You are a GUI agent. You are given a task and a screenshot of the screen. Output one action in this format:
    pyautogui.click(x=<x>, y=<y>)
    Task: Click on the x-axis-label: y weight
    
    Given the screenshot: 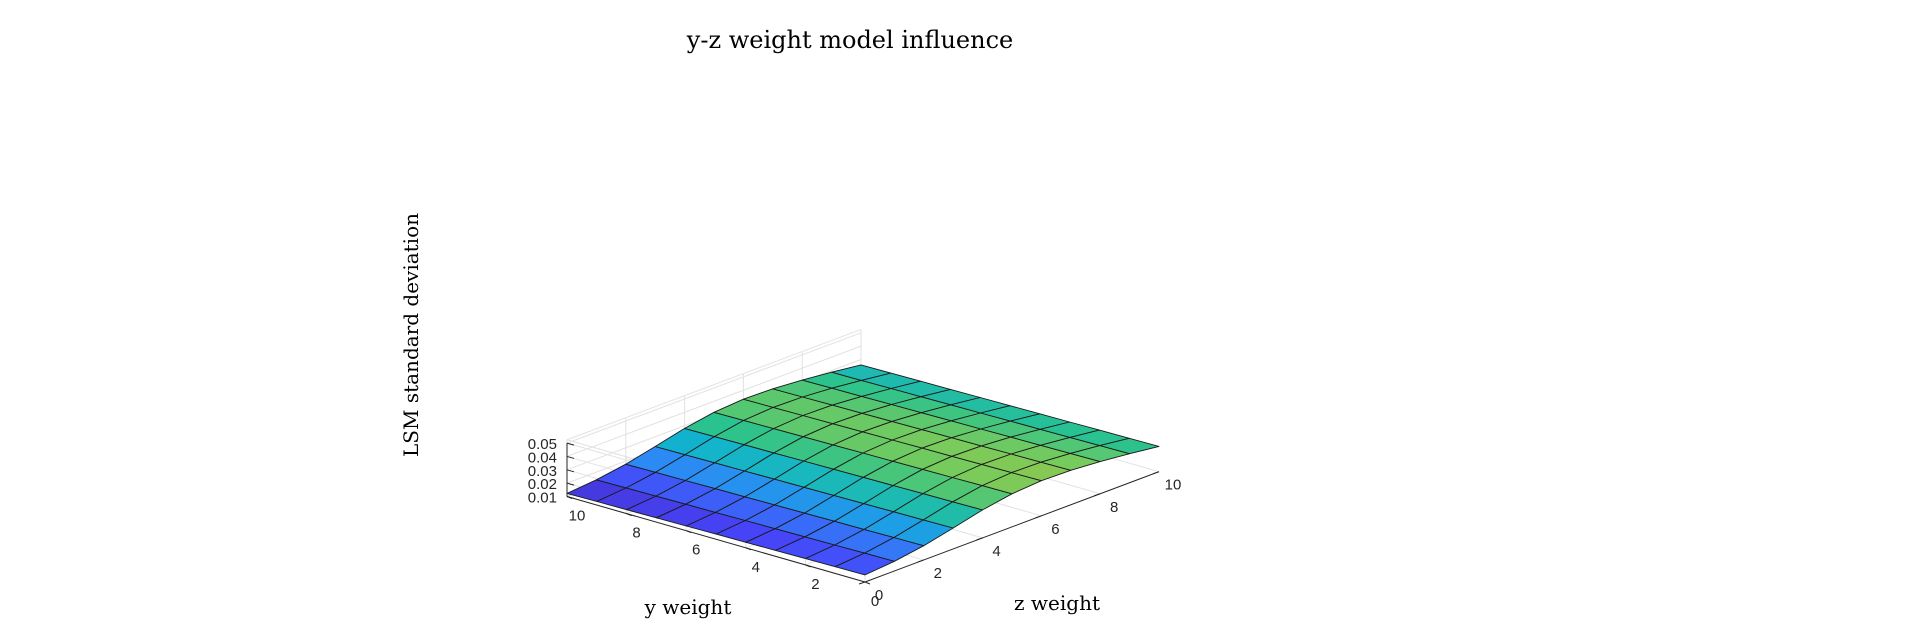 What is the action you would take?
    pyautogui.click(x=688, y=607)
    